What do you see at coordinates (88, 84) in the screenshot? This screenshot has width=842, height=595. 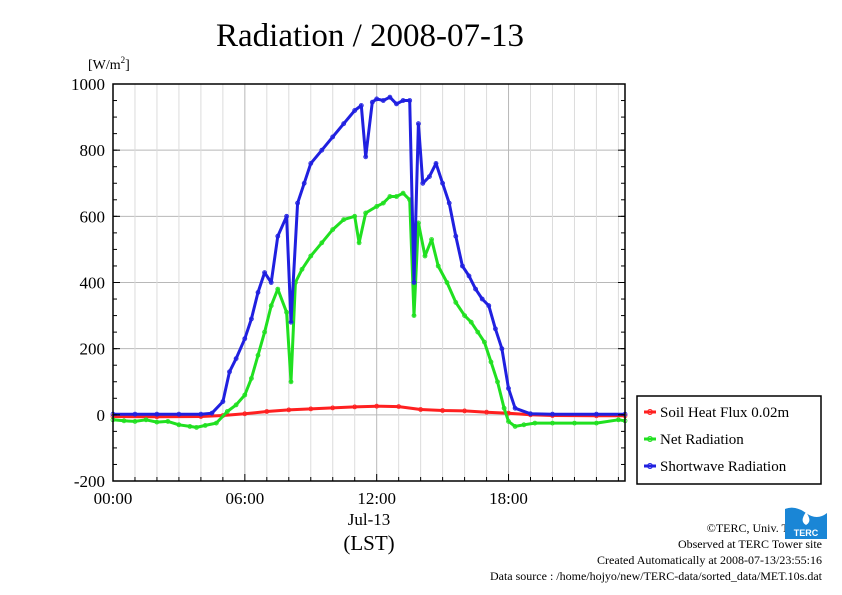 I see `y-tick-label: 1000` at bounding box center [88, 84].